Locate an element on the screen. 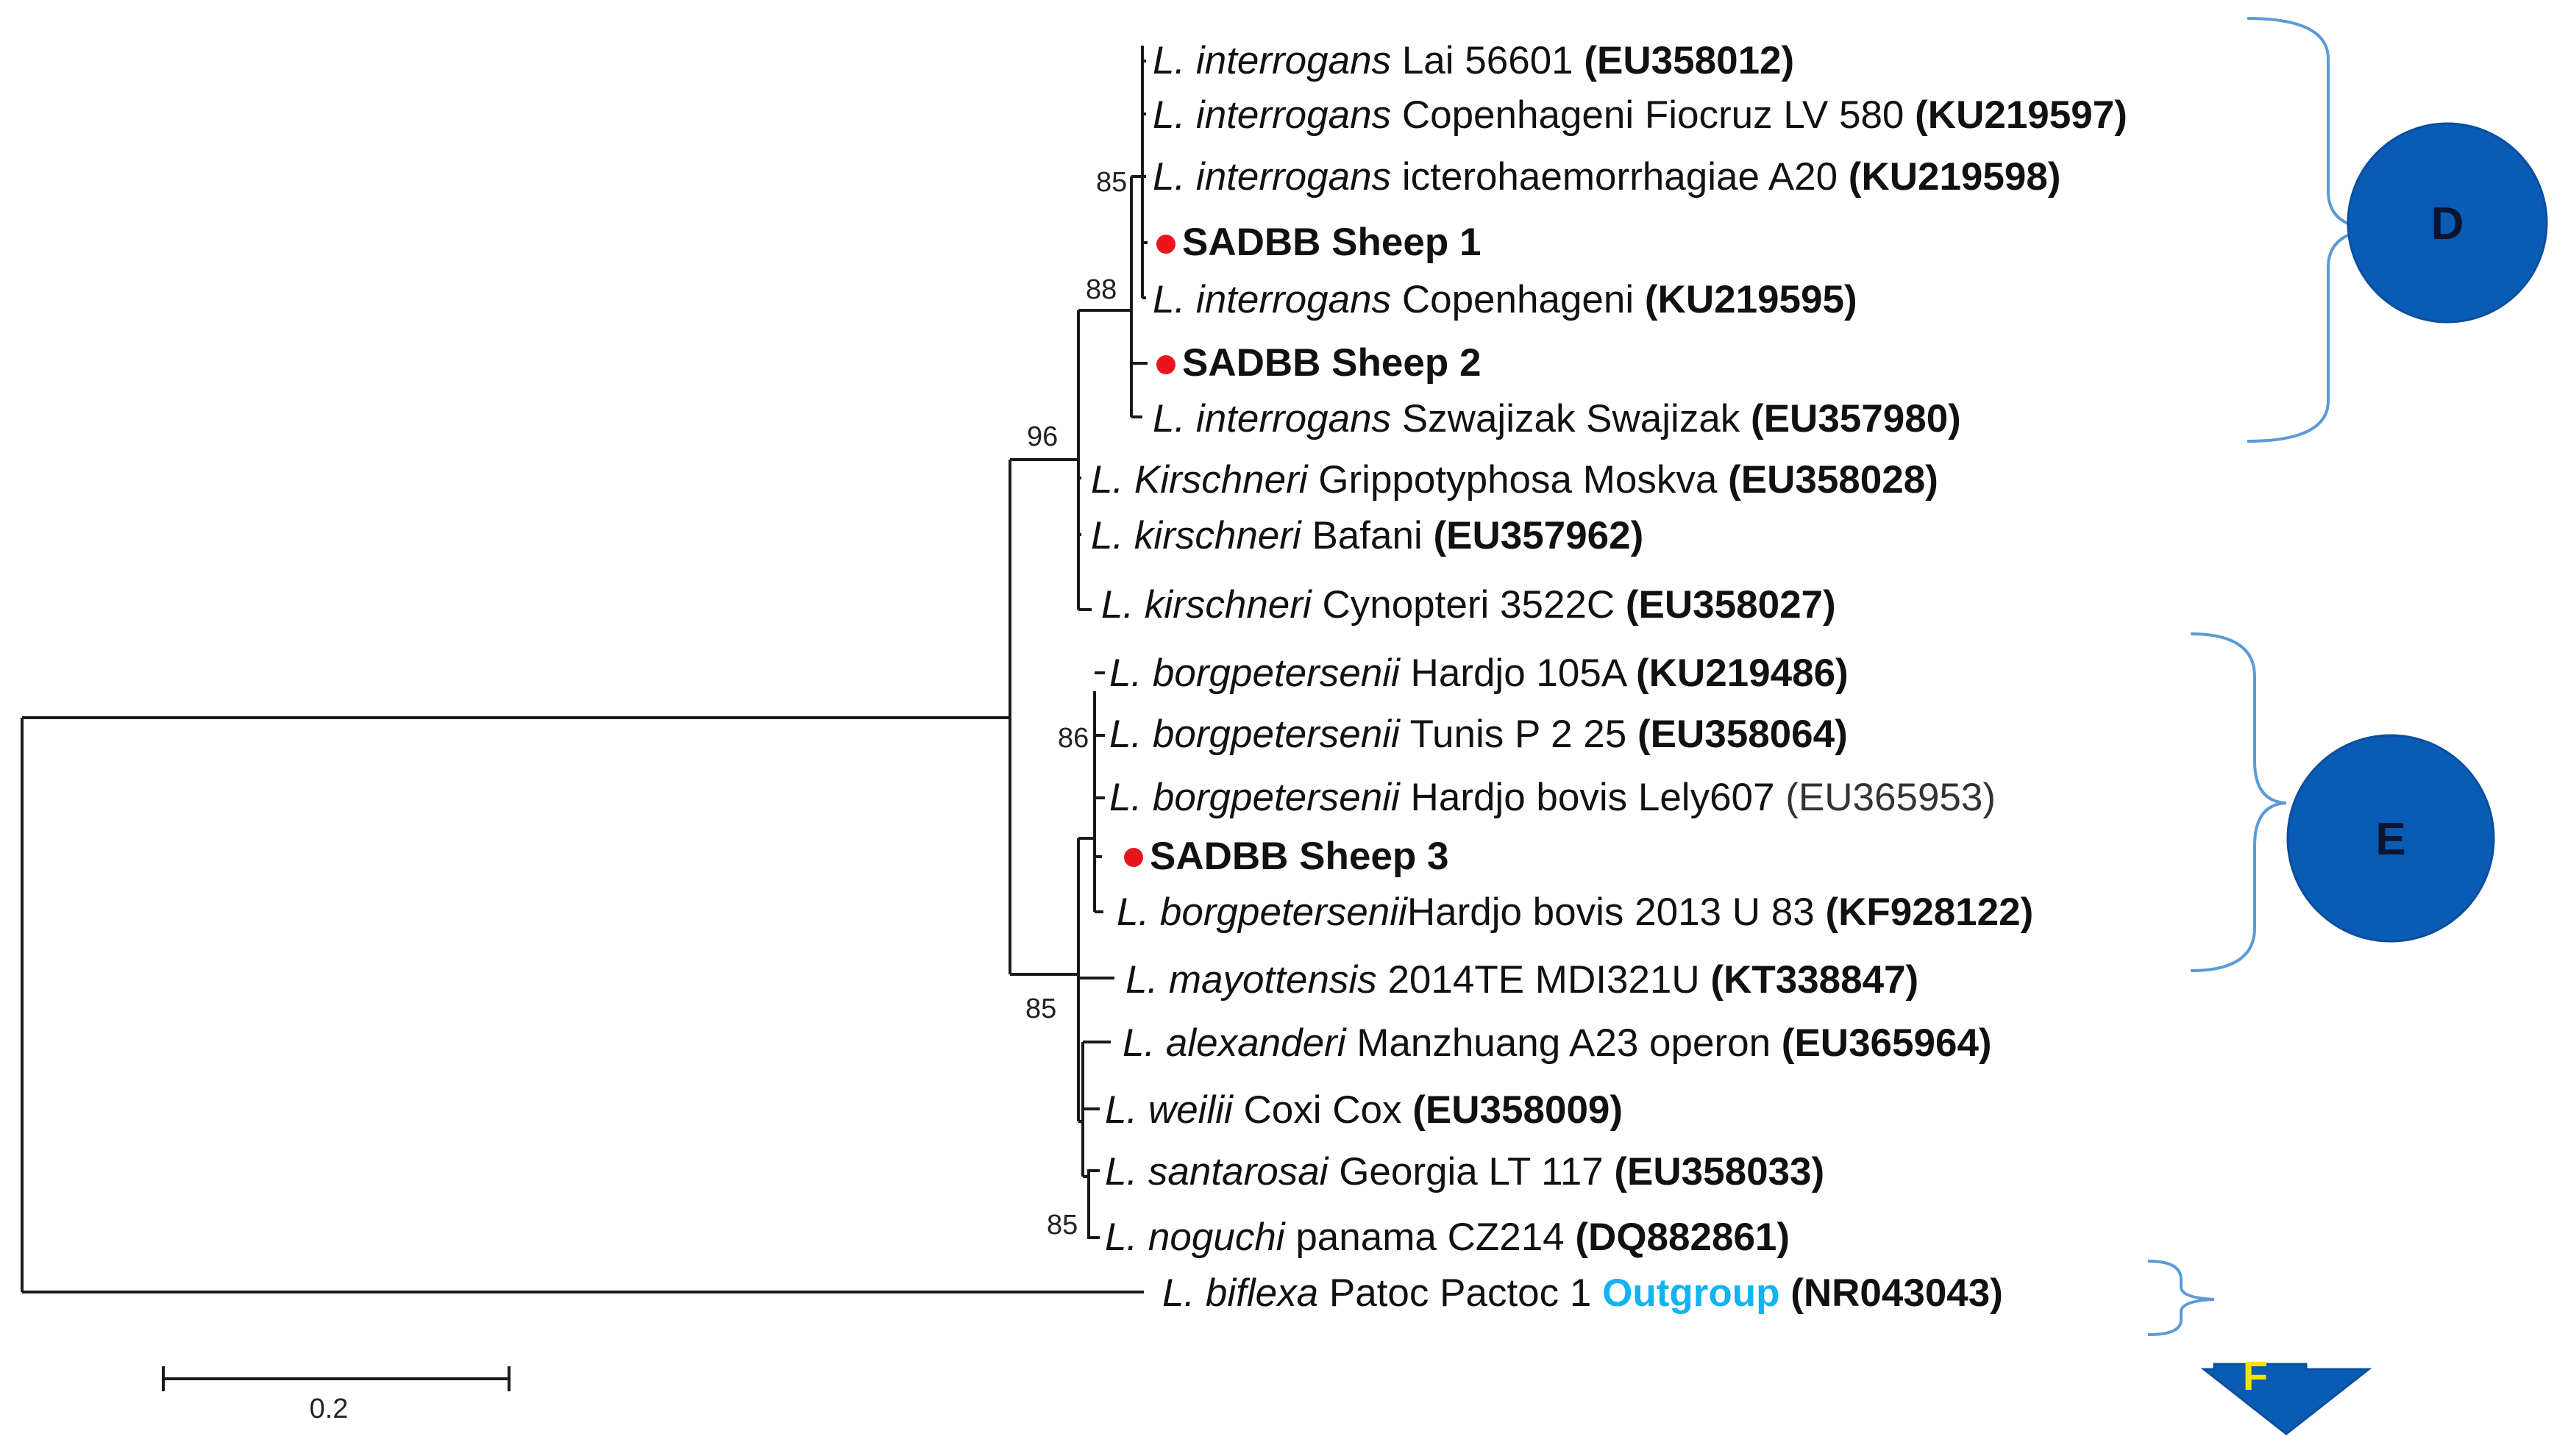 Image resolution: width=2568 pixels, height=1456 pixels. clade-e-label: E is located at coordinates (2390, 839).